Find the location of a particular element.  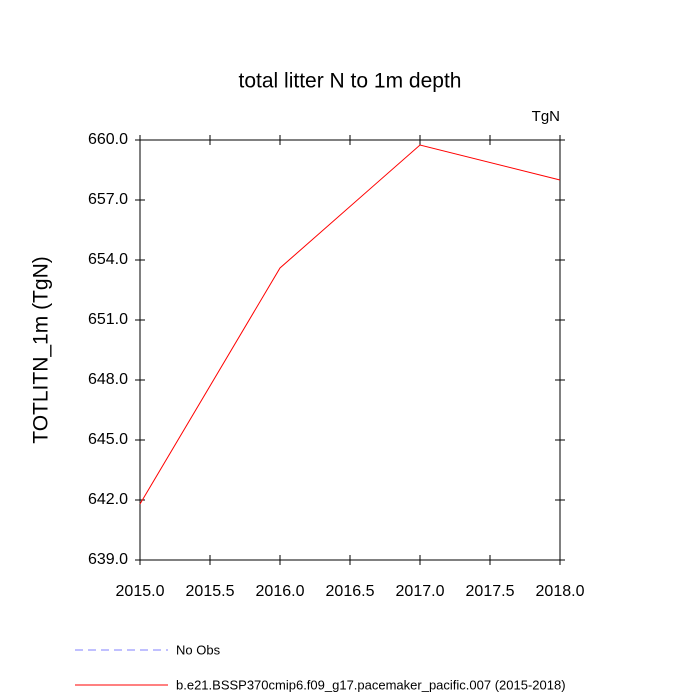

y-tick-label: 651.0 is located at coordinates (108, 319).